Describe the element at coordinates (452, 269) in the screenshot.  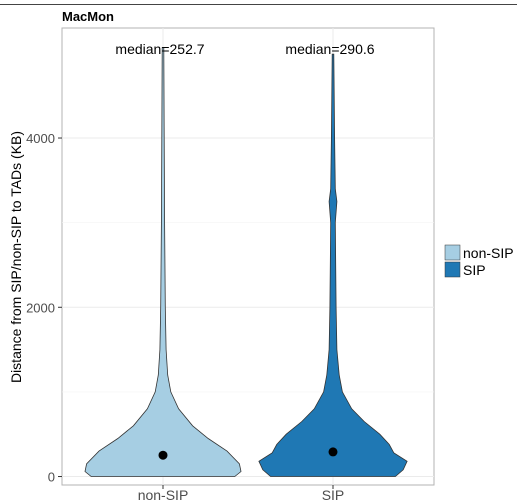
I see `legend-key-SIP` at that location.